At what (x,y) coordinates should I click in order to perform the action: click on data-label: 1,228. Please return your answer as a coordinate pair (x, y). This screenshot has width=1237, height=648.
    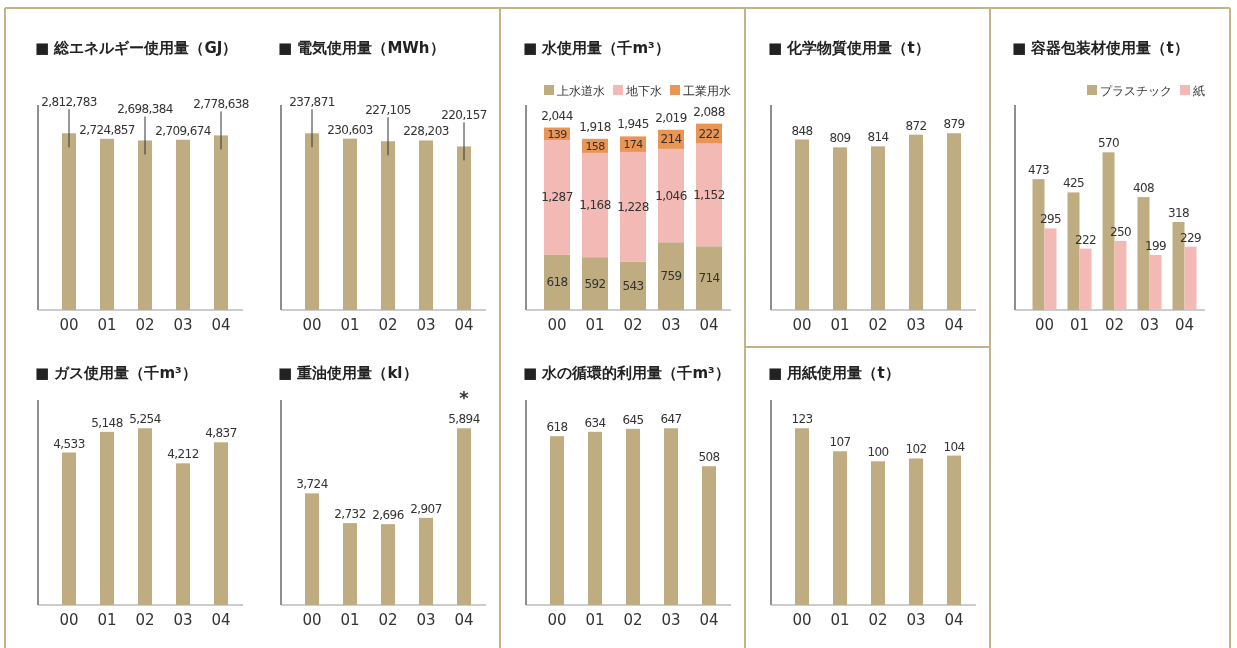
    Looking at the image, I should click on (633, 206).